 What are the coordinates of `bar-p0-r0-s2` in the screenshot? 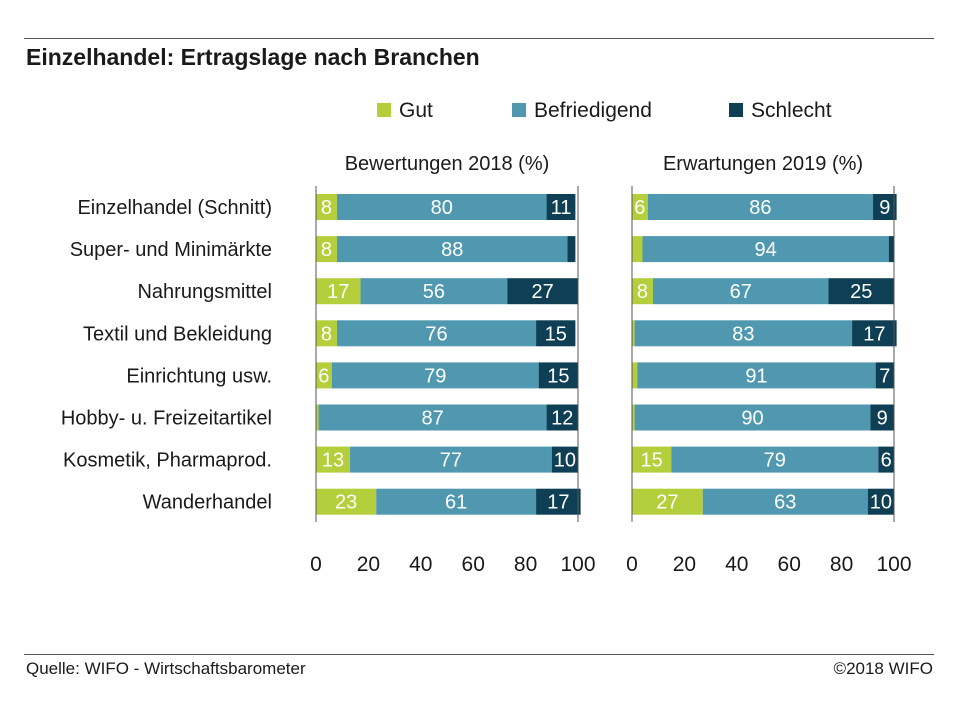 It's located at (561, 207).